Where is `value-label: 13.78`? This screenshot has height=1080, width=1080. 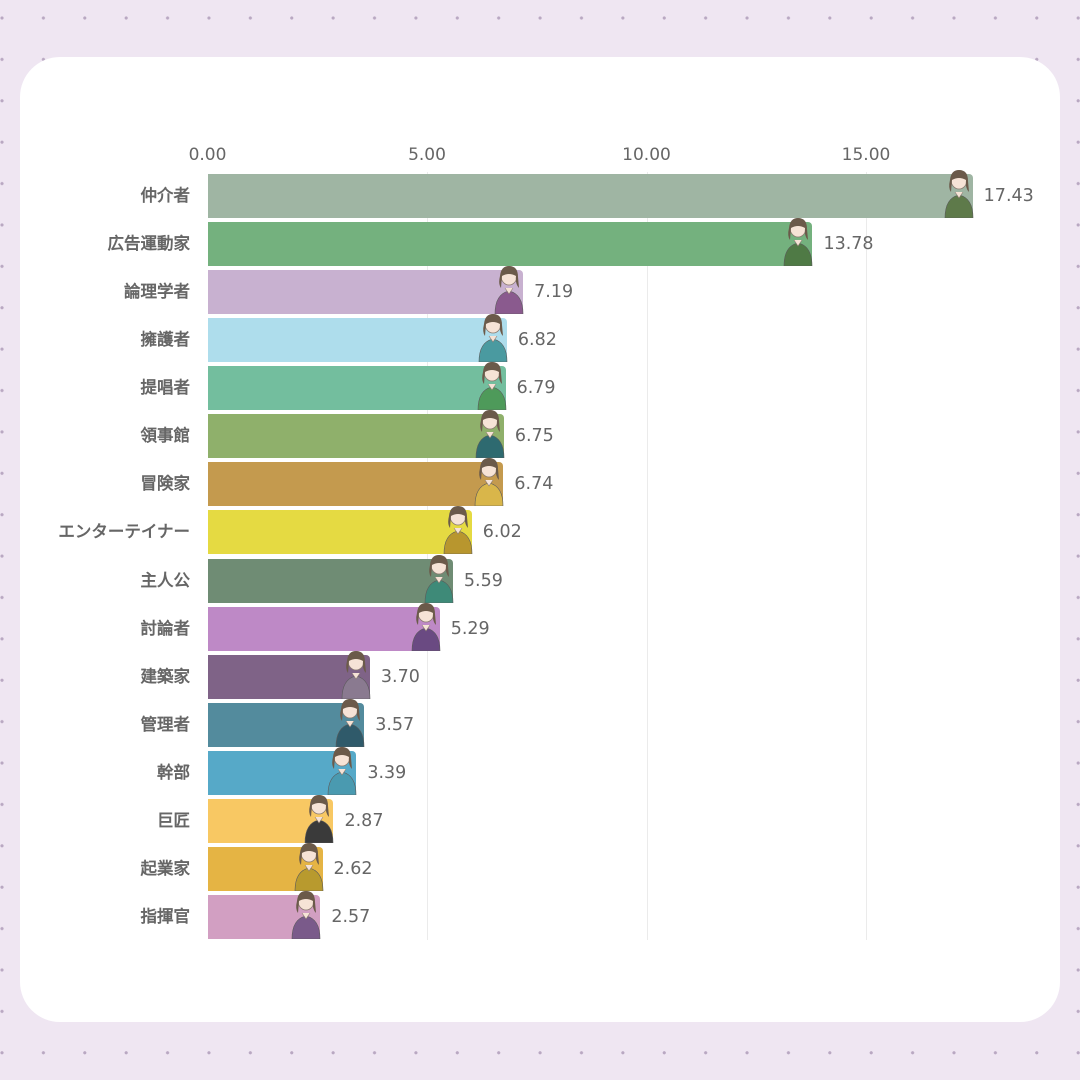
value-label: 13.78 is located at coordinates (848, 244).